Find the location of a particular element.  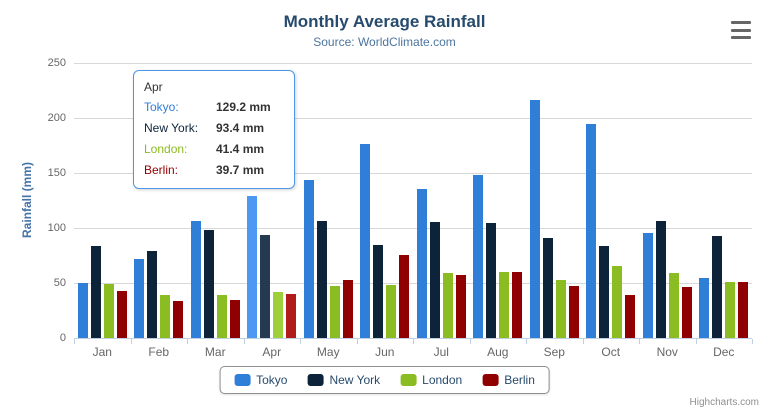

bar-tokyo-feb is located at coordinates (139, 298).